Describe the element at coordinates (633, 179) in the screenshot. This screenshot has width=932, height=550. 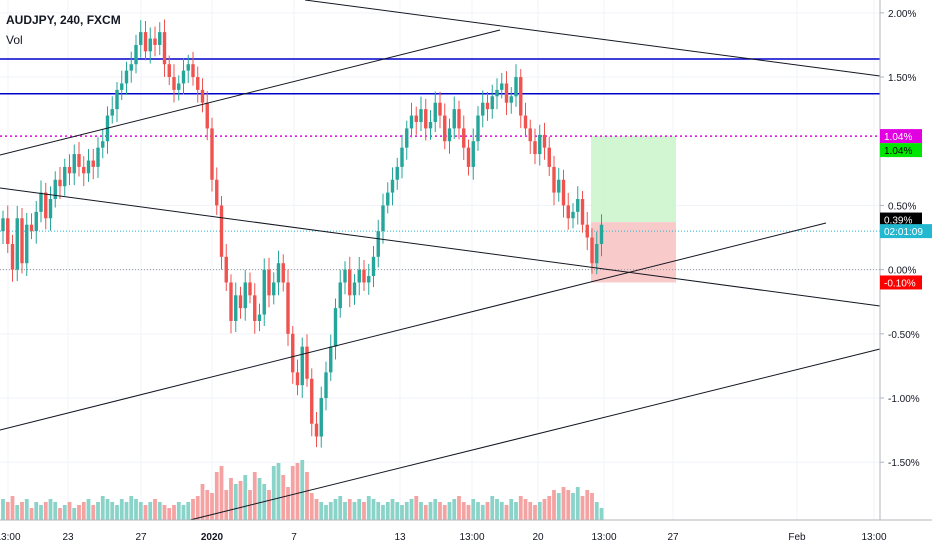
I see `take-profit-zone` at that location.